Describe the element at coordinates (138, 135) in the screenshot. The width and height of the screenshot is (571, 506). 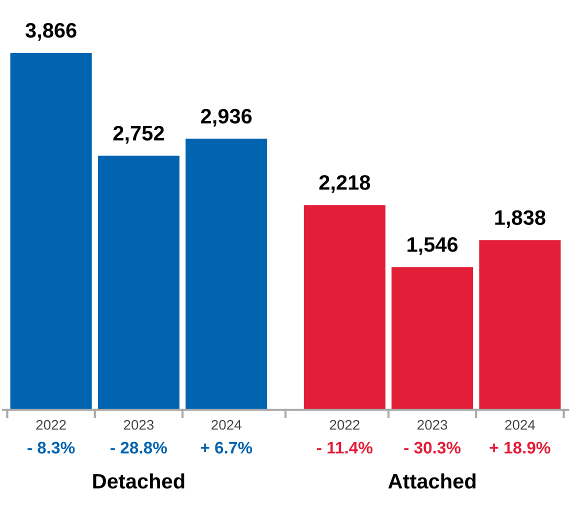
I see `data-label: 2,752` at that location.